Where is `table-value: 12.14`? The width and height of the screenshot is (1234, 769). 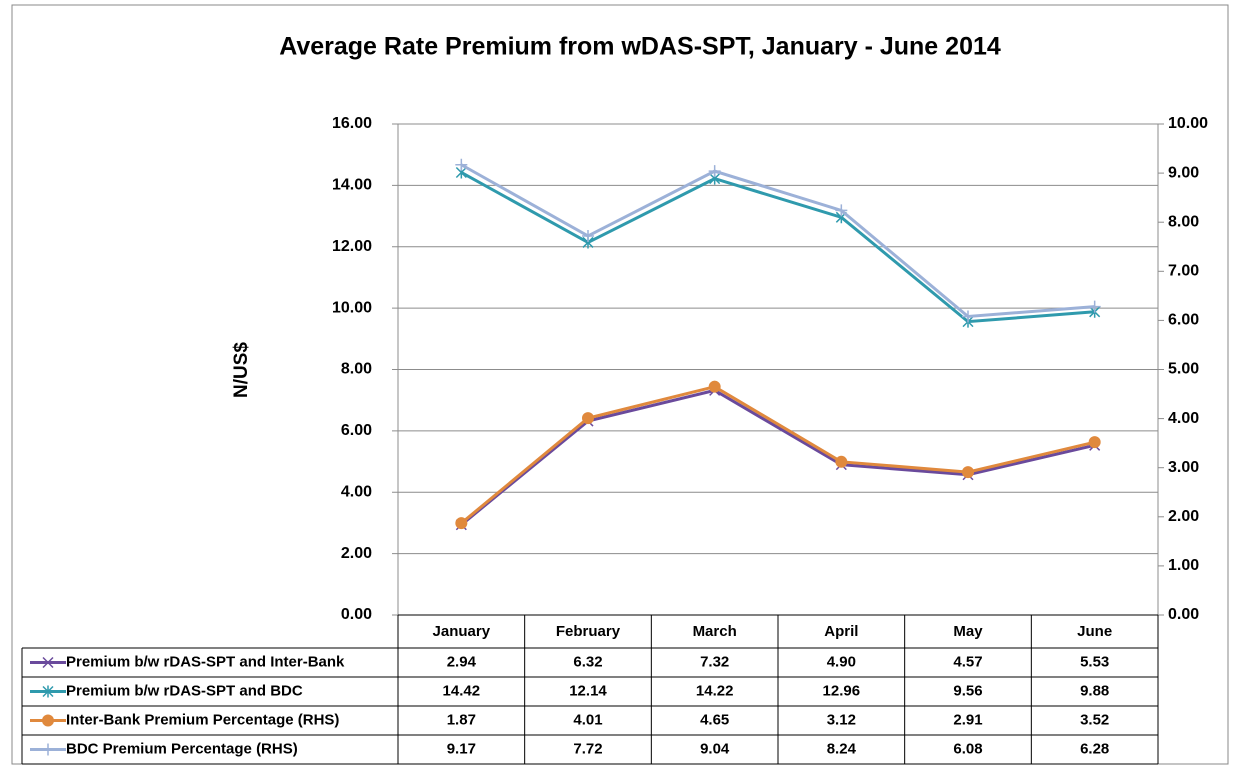
table-value: 12.14 is located at coordinates (588, 690).